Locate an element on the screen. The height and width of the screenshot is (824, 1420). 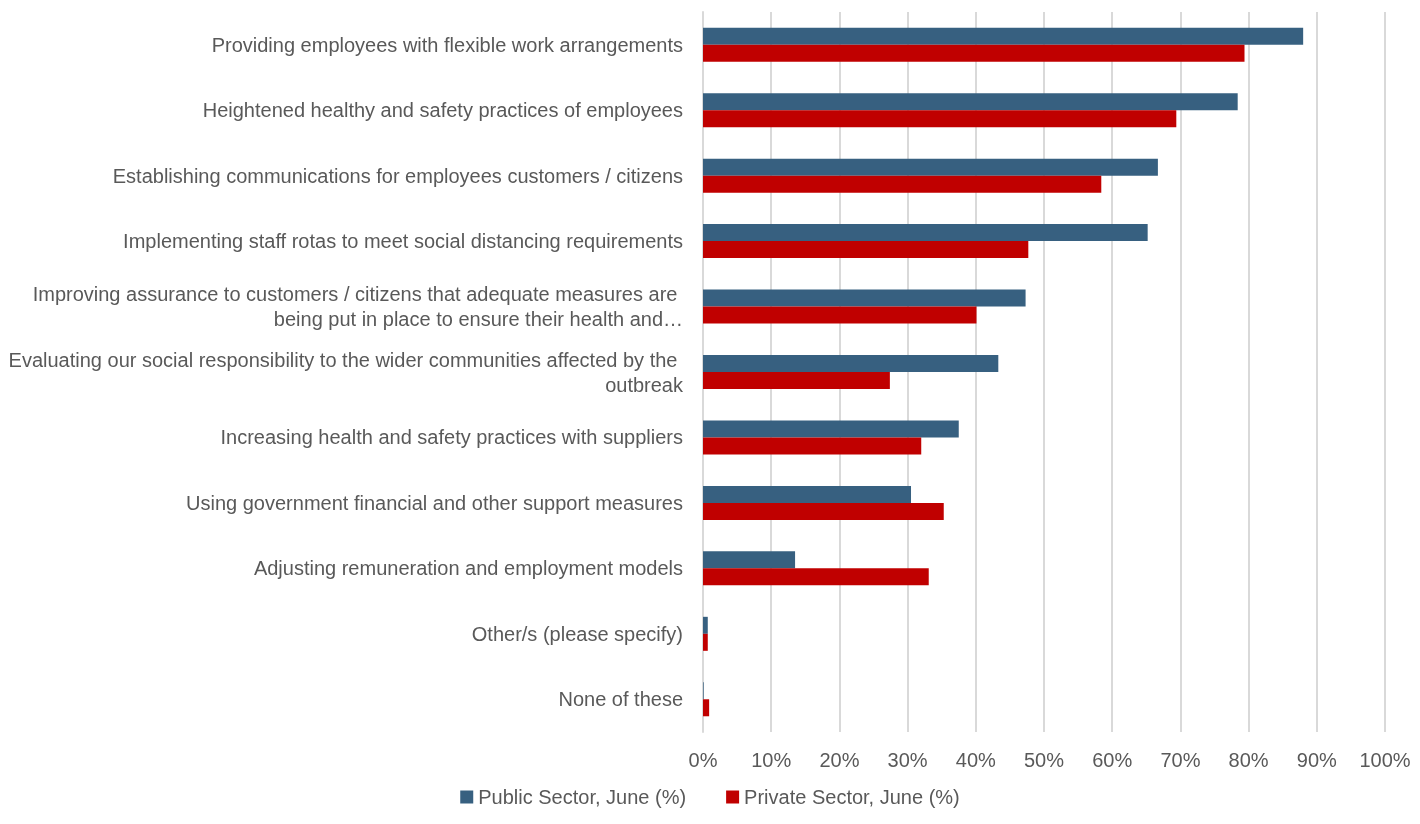
y-tick-label: Providing employees with flexible work arrangements is located at coordinates (447, 44).